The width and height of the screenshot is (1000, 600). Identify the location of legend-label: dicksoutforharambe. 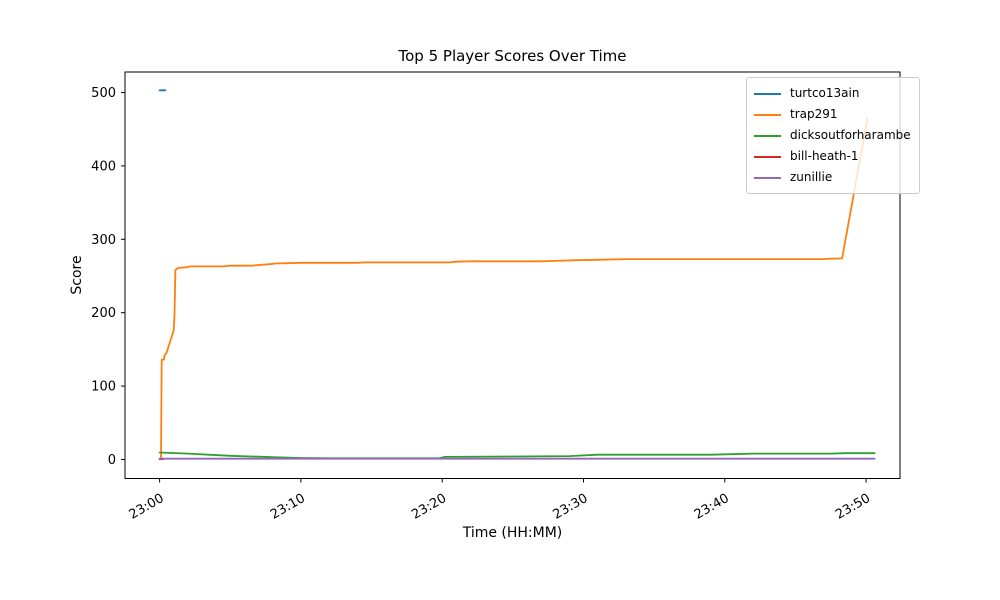
(850, 135).